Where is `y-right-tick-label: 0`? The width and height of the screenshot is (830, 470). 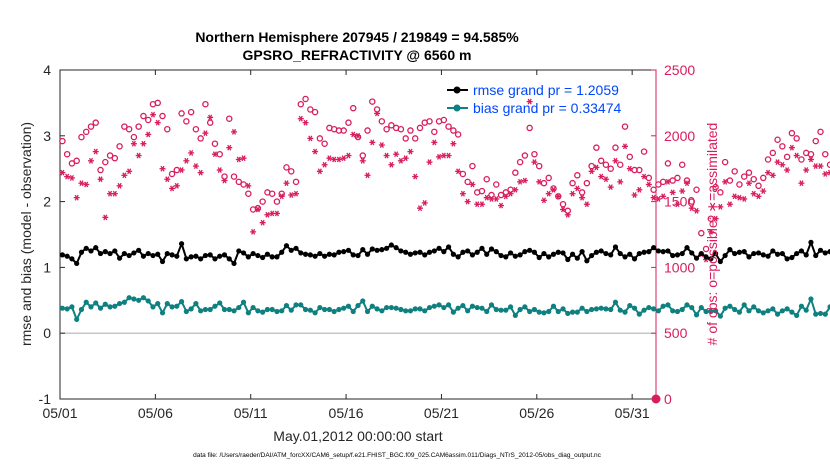 y-right-tick-label: 0 is located at coordinates (668, 399).